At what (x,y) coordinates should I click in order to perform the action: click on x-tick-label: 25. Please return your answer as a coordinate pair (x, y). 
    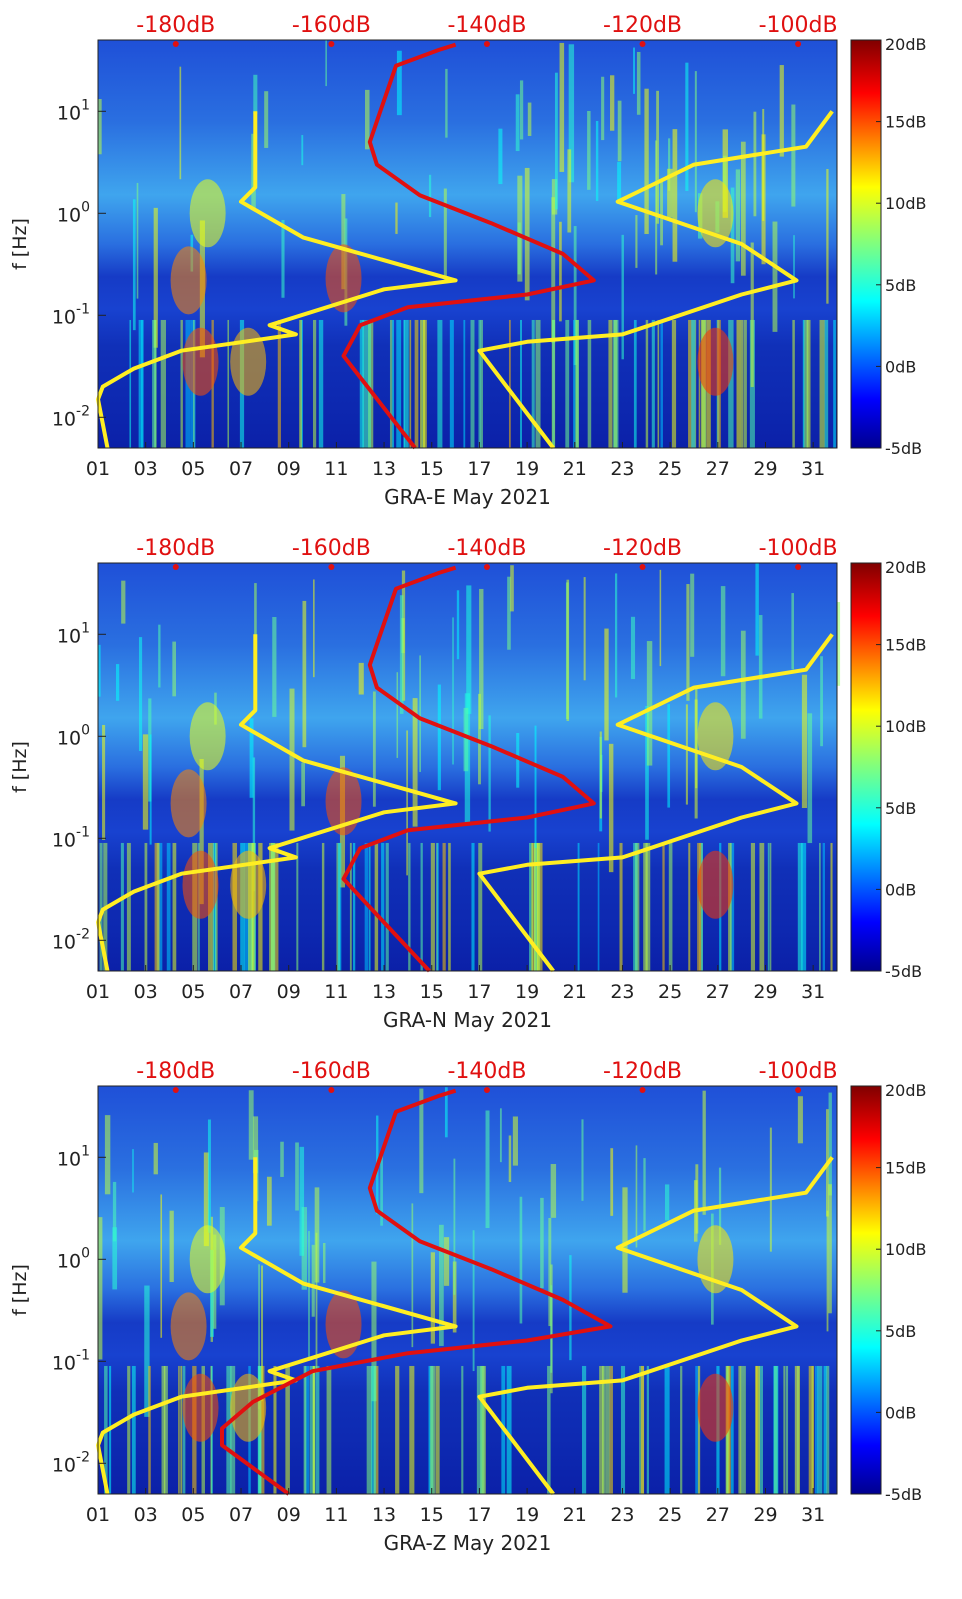
    Looking at the image, I should click on (670, 1515).